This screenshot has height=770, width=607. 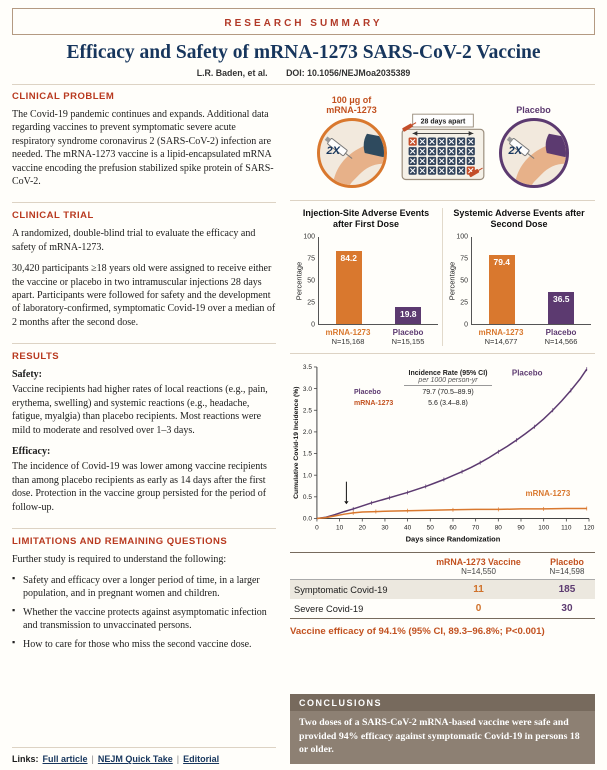 I want to click on bar-placebo: 19.8, so click(x=408, y=315).